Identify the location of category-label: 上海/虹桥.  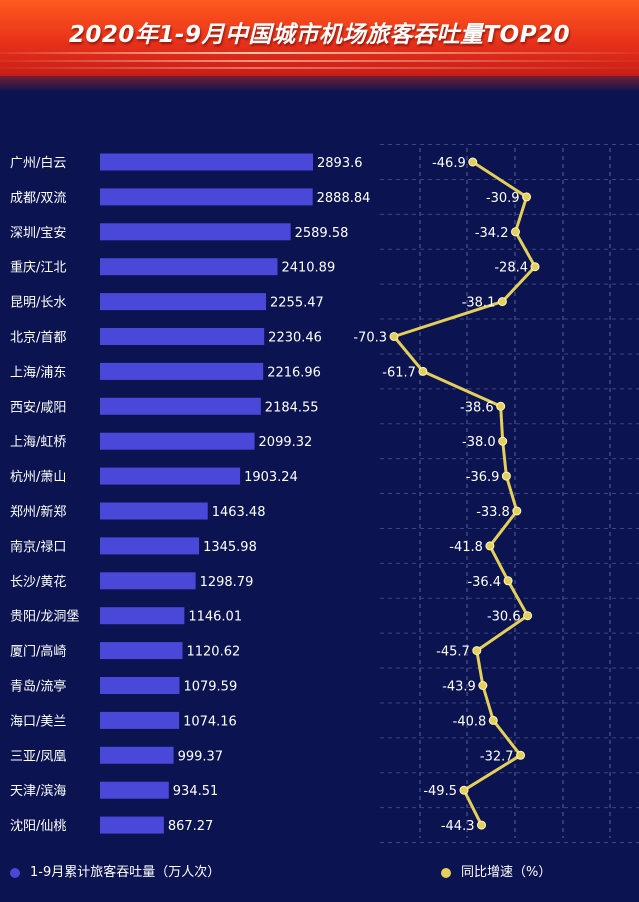
(38, 442).